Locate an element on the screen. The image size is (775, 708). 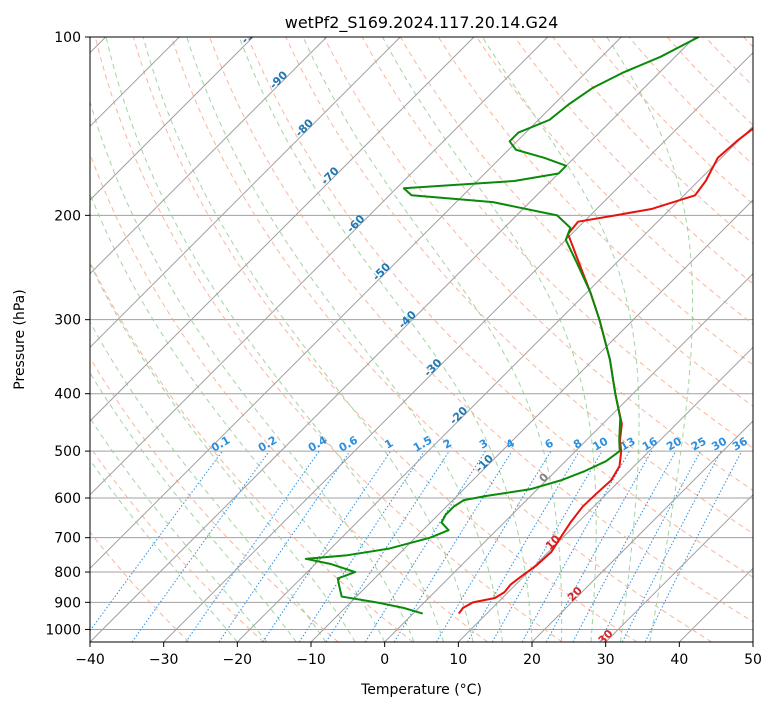
mixing-ratio-line-0.2 is located at coordinates (200, 546).